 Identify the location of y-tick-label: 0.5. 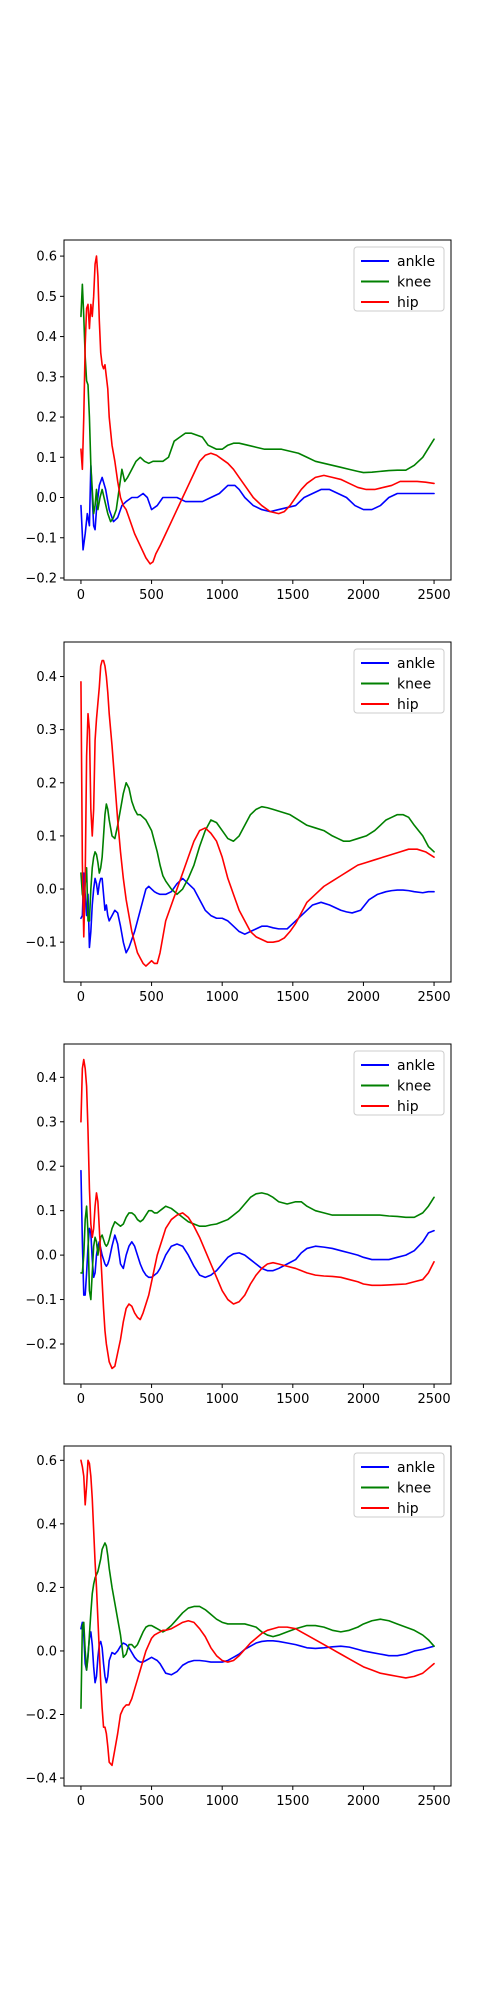
(46, 297).